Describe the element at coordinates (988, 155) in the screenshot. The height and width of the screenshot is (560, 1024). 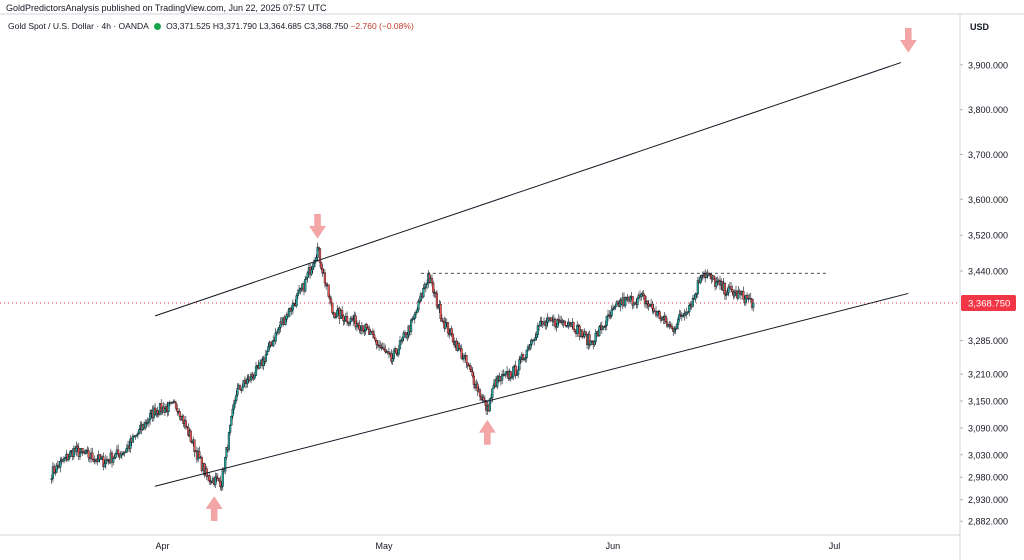
I see `y-tick-label: 3,700.000` at that location.